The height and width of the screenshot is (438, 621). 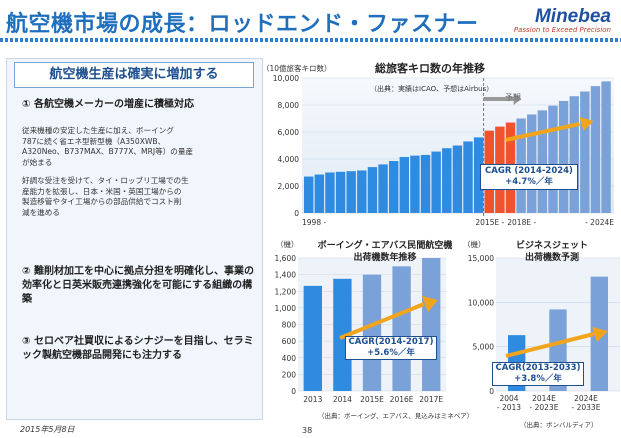 I want to click on chart1-title: 総旅客キロ数の年推移, so click(x=430, y=68).